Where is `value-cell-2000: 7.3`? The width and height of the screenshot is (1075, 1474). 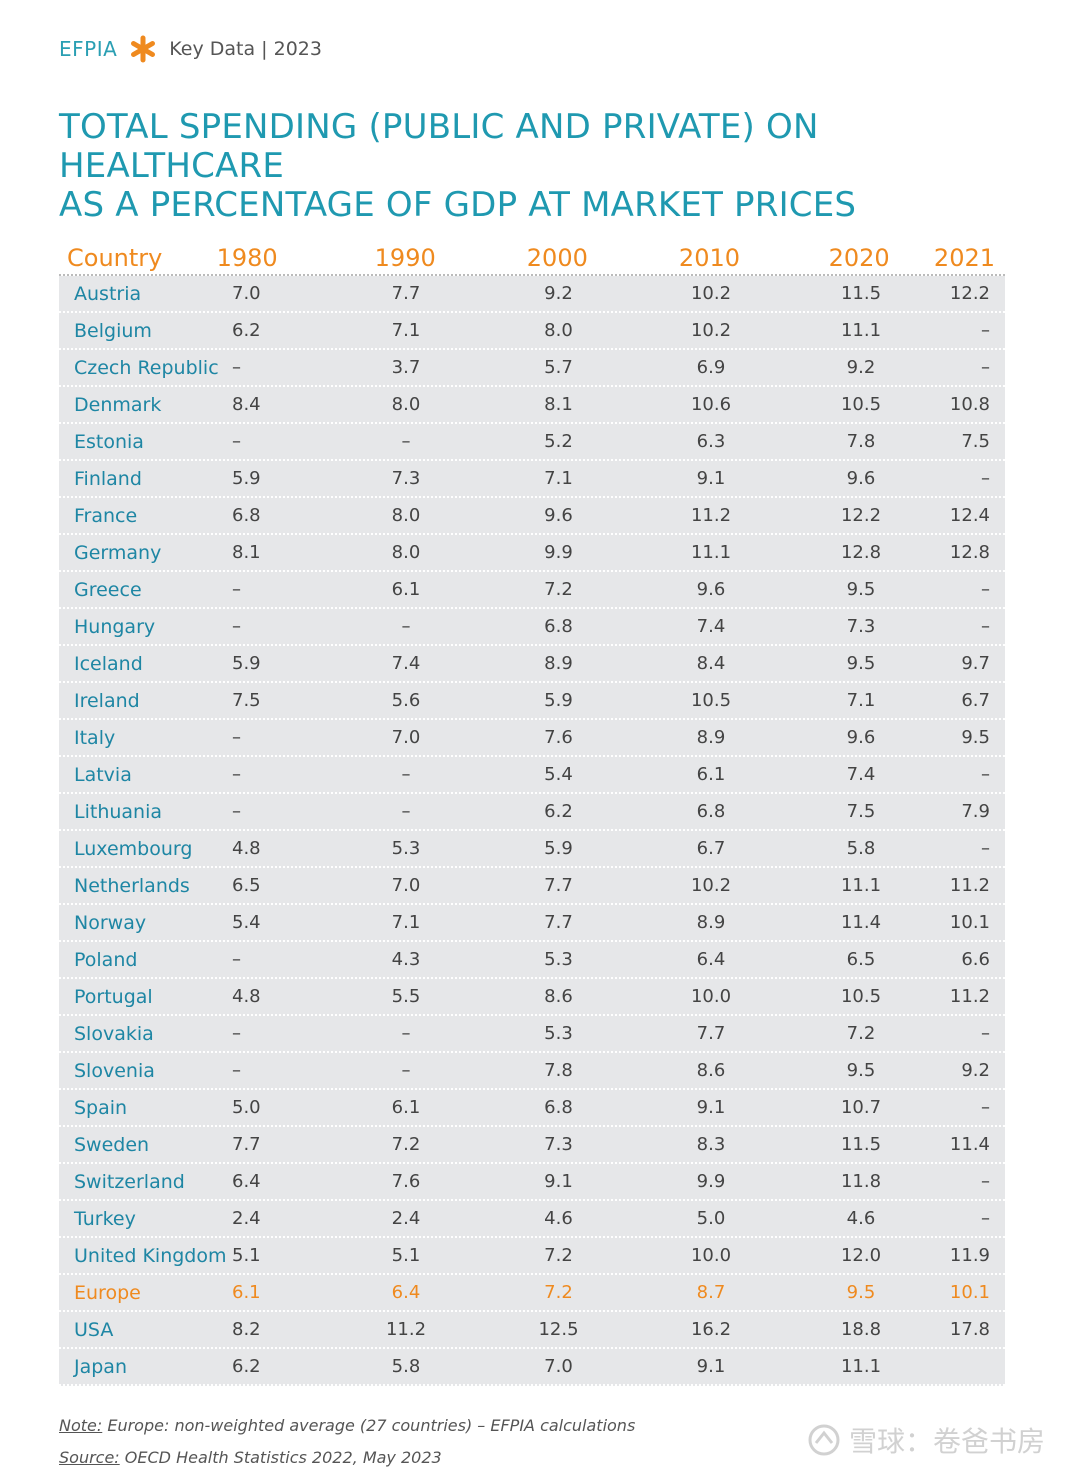
value-cell-2000: 7.3 is located at coordinates (558, 1144).